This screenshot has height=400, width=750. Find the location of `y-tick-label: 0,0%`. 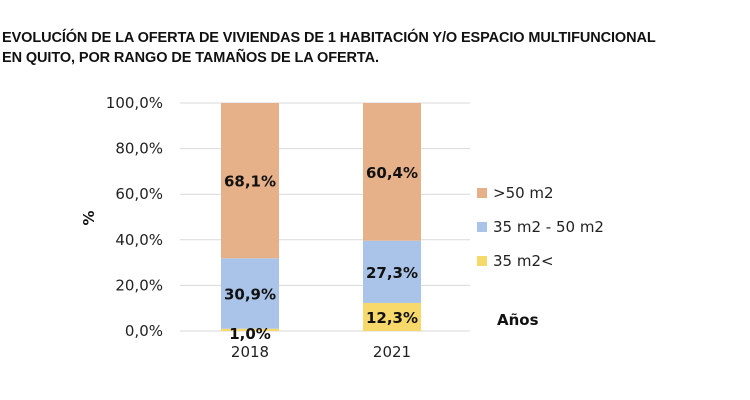

y-tick-label: 0,0% is located at coordinates (144, 331).